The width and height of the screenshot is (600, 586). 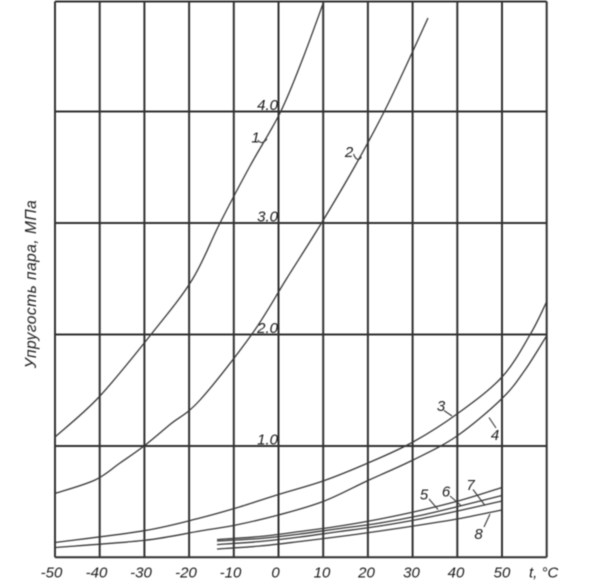 What do you see at coordinates (411, 573) in the screenshot?
I see `svg-text: 30` at bounding box center [411, 573].